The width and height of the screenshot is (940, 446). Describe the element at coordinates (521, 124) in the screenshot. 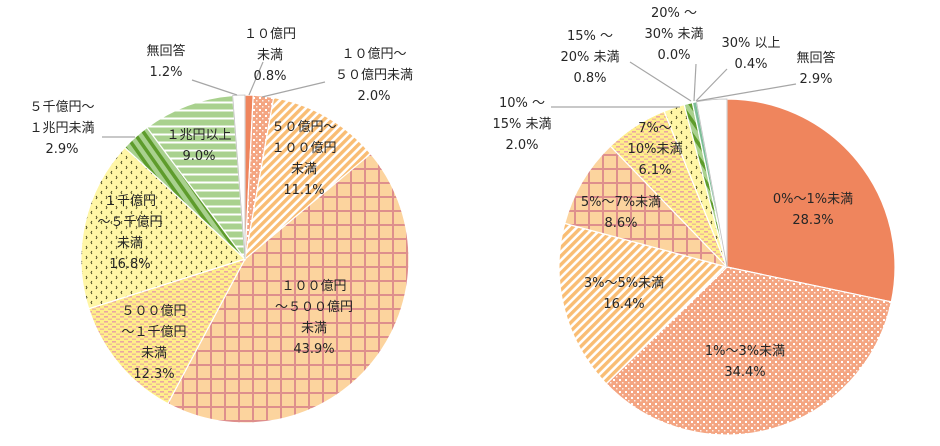

I see `slice-label: 10% ～ 15% 未満 2.0%` at that location.